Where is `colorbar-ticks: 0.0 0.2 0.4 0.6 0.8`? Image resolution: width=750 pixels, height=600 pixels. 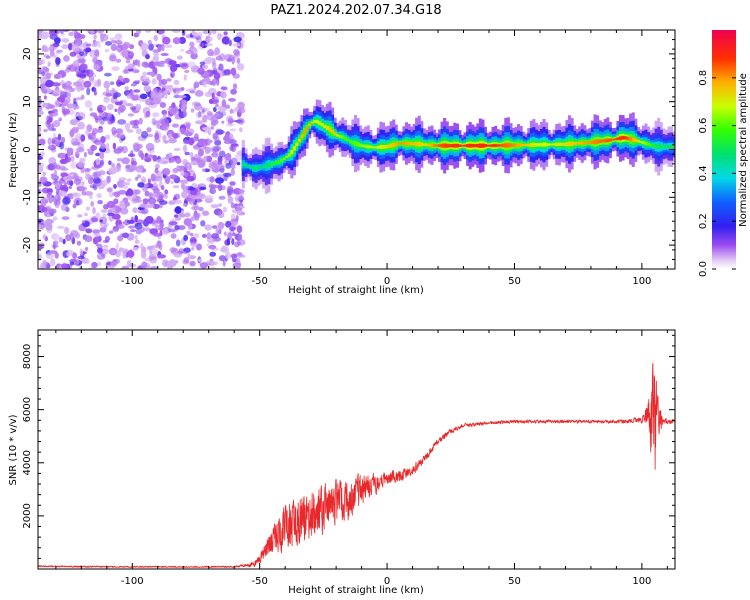 colorbar-ticks: 0.0 0.2 0.4 0.6 0.8 is located at coordinates (717, 173).